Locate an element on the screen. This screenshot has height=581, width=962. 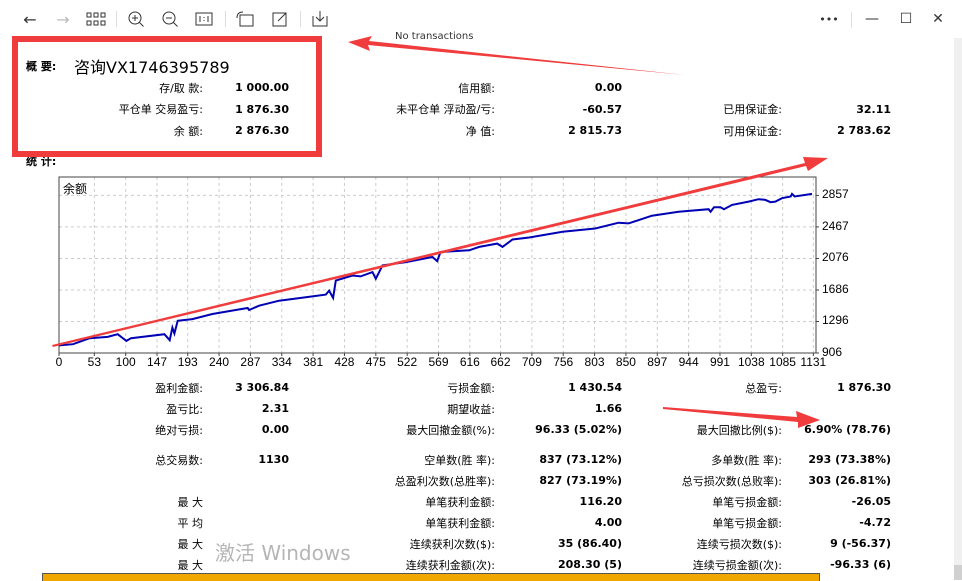
x-tick-label: 897 is located at coordinates (657, 362).